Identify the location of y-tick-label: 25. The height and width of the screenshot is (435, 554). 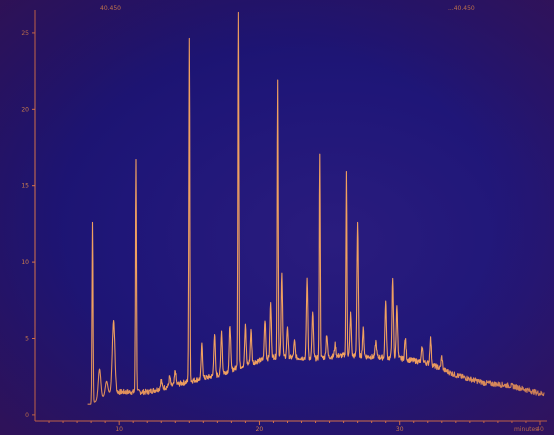
(25, 33).